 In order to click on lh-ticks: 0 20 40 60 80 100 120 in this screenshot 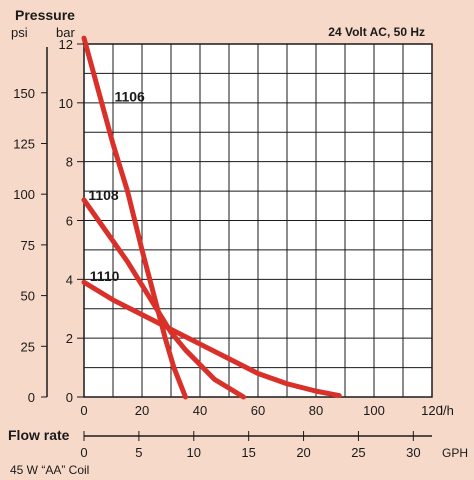, I will do `click(261, 410)`.